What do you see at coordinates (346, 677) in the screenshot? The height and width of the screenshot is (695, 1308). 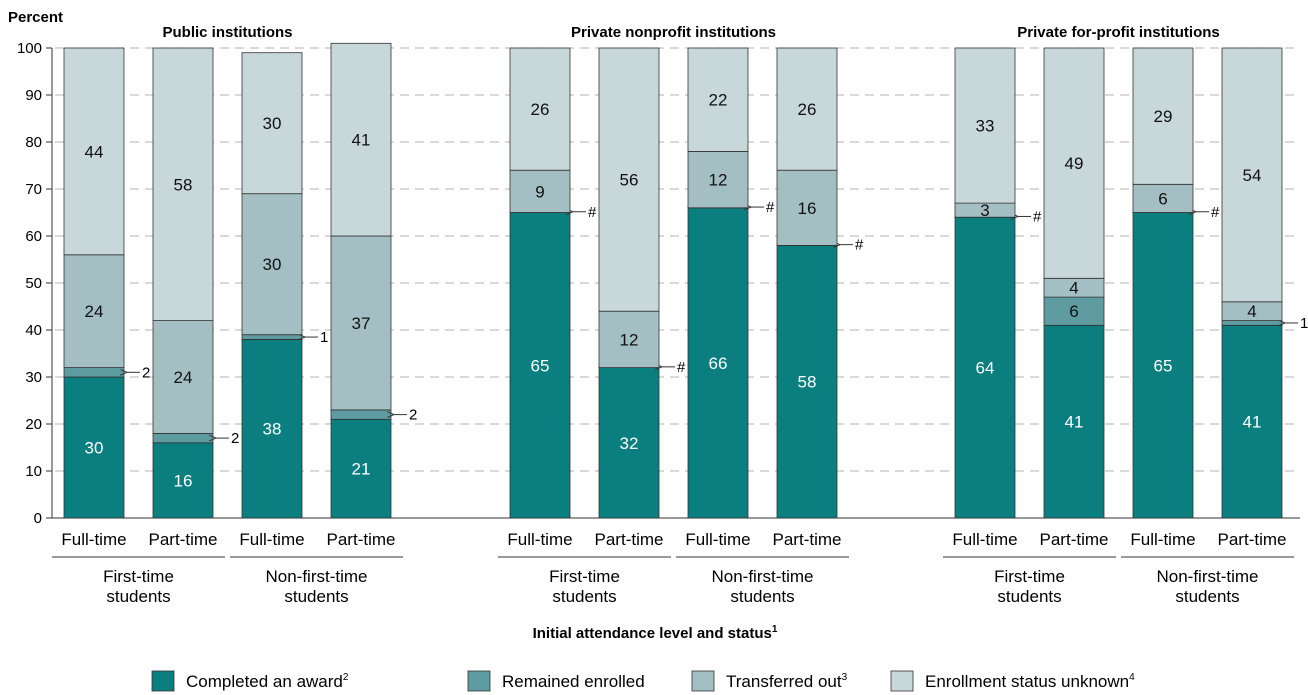 I see `legend-footnote: 2` at bounding box center [346, 677].